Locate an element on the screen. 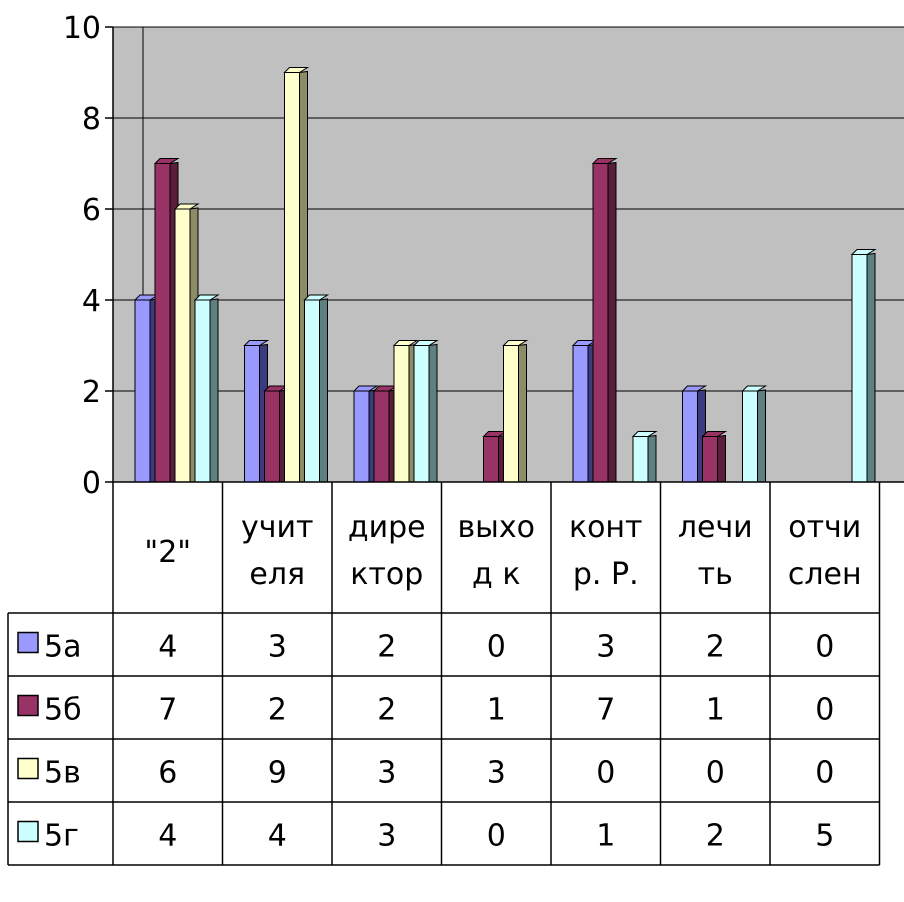  category-label: конт is located at coordinates (606, 527).